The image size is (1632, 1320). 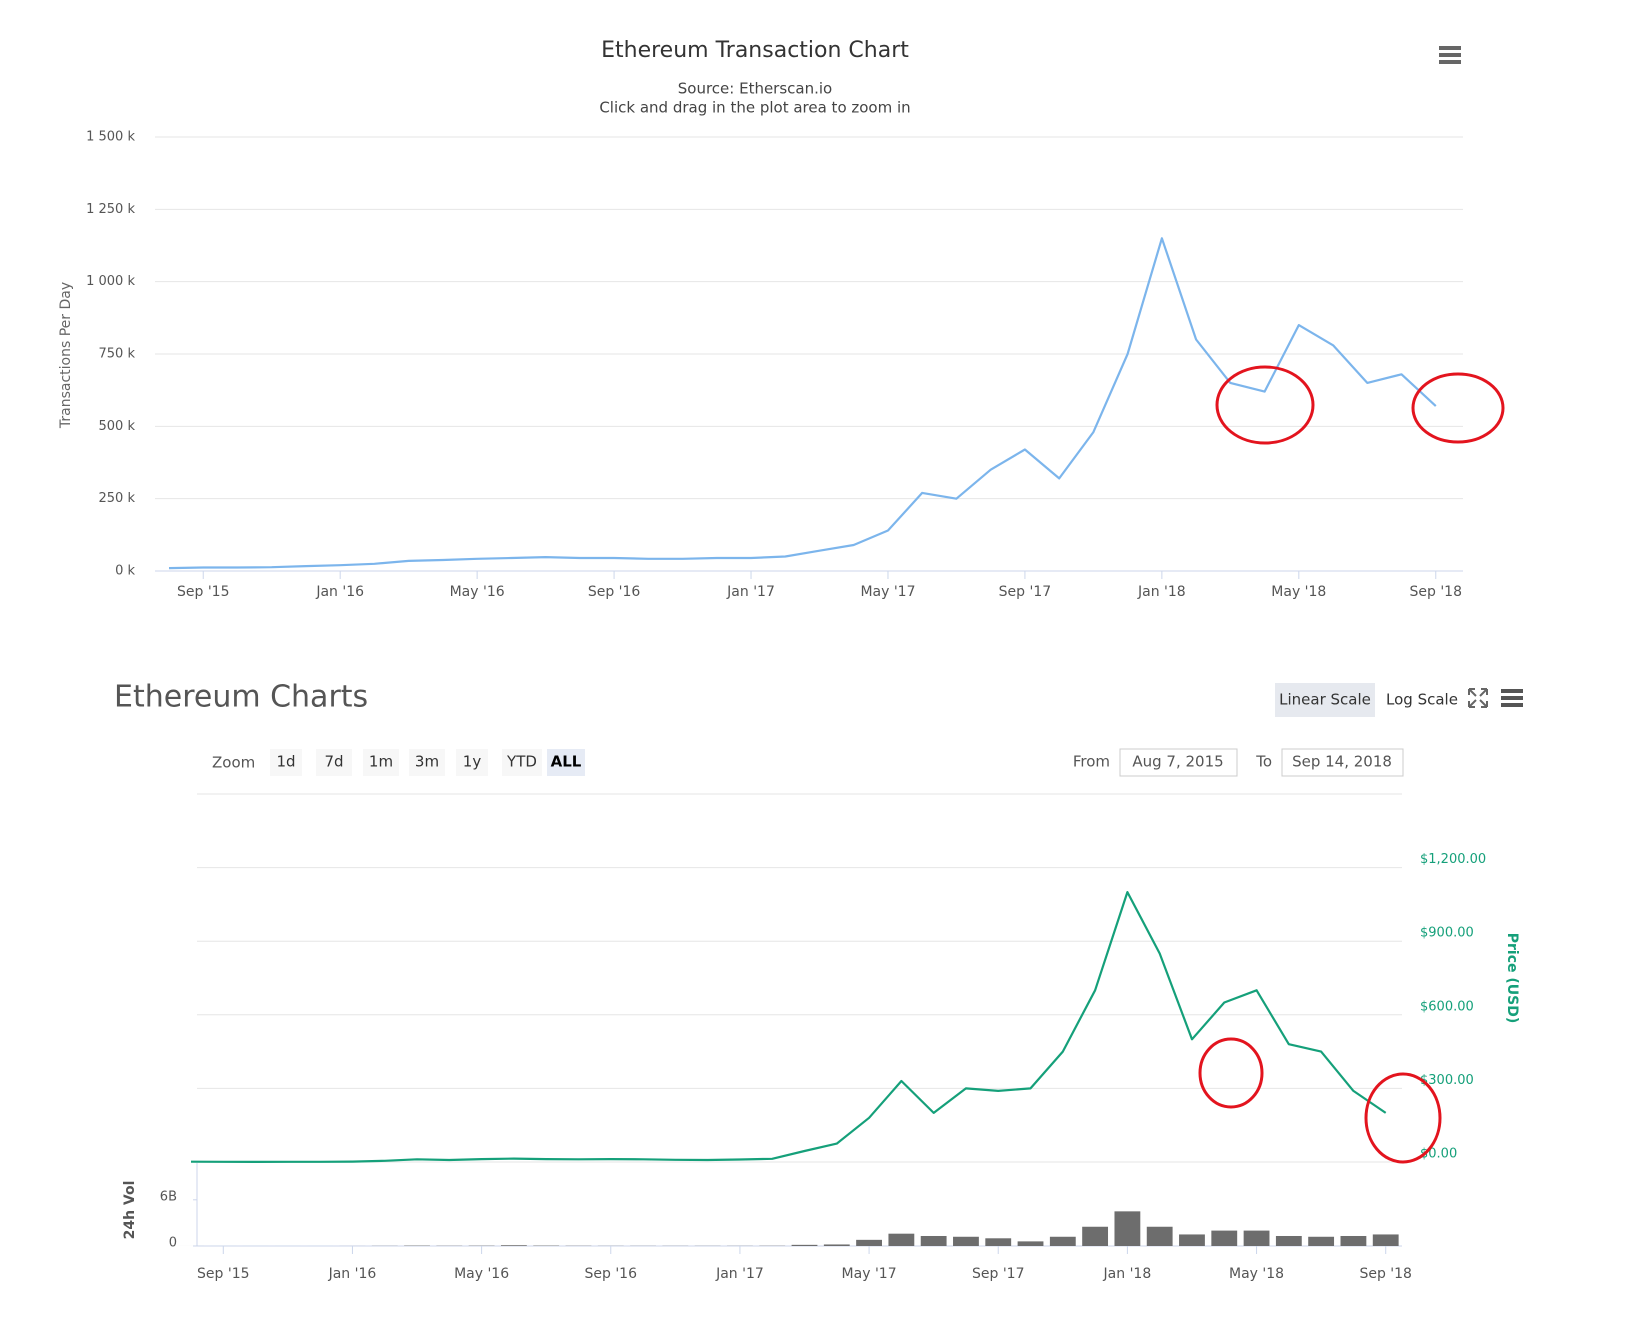 What do you see at coordinates (110, 281) in the screenshot?
I see `y-tick-label: 1 000 k` at bounding box center [110, 281].